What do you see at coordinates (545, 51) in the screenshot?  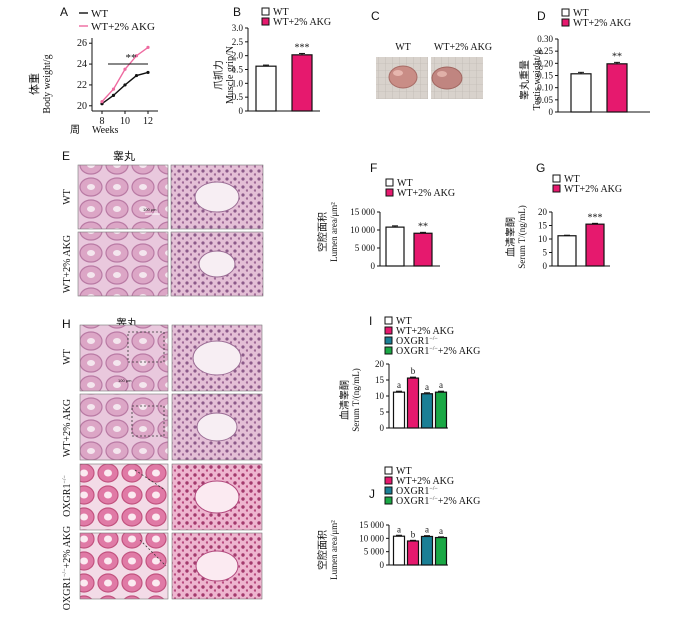 I see `d-ytick-label: 0.25` at bounding box center [545, 51].